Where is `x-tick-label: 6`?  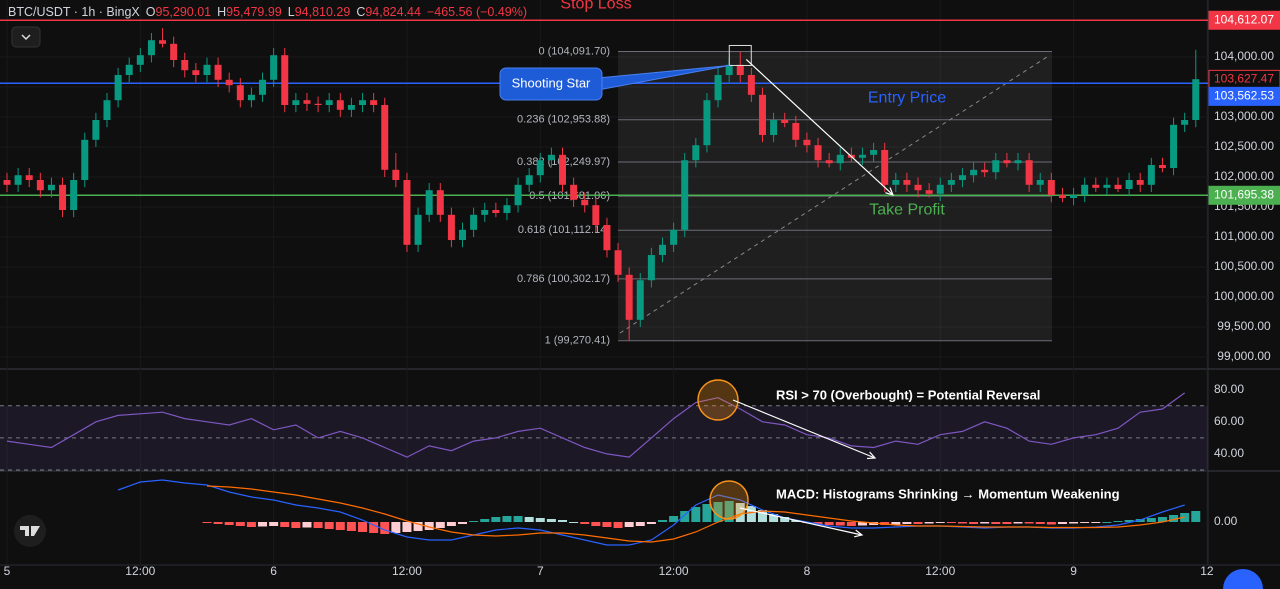
x-tick-label: 6 is located at coordinates (273, 571).